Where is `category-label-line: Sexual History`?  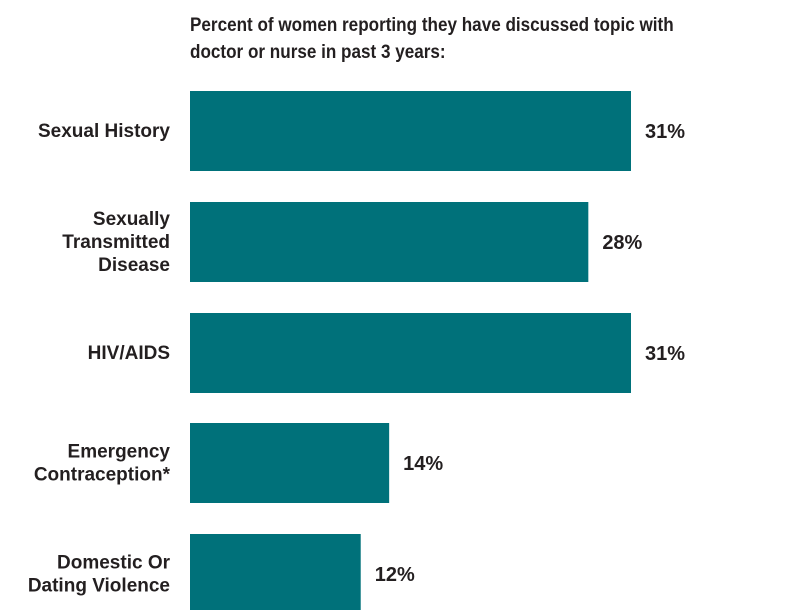
category-label-line: Sexual History is located at coordinates (104, 131).